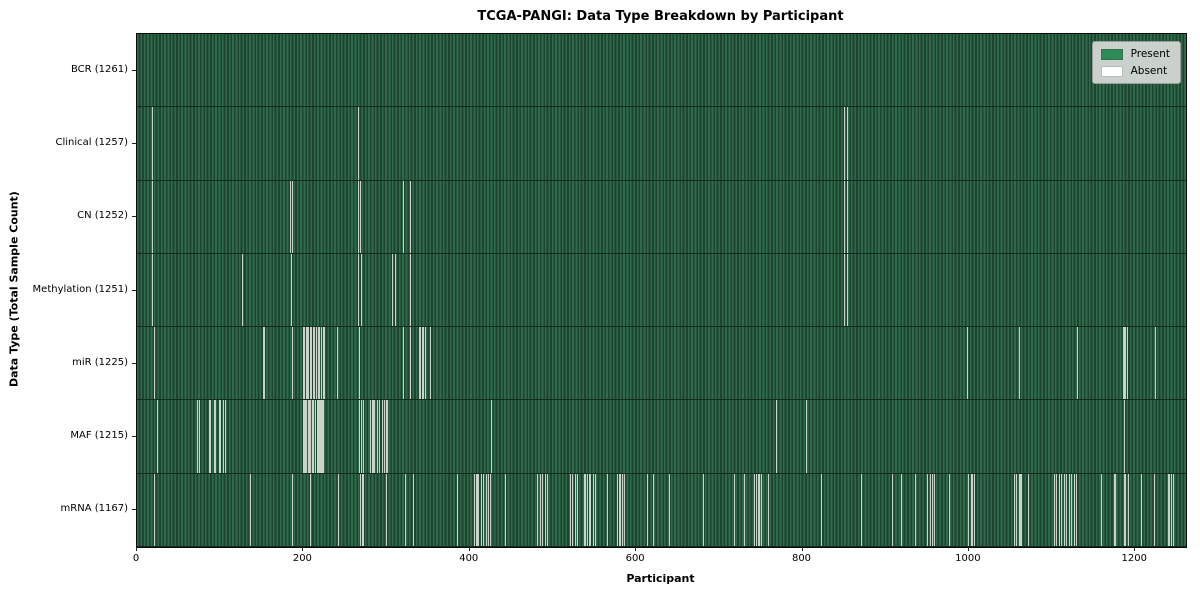 The image size is (1200, 600). What do you see at coordinates (302, 558) in the screenshot?
I see `xtick-label-200: 200` at bounding box center [302, 558].